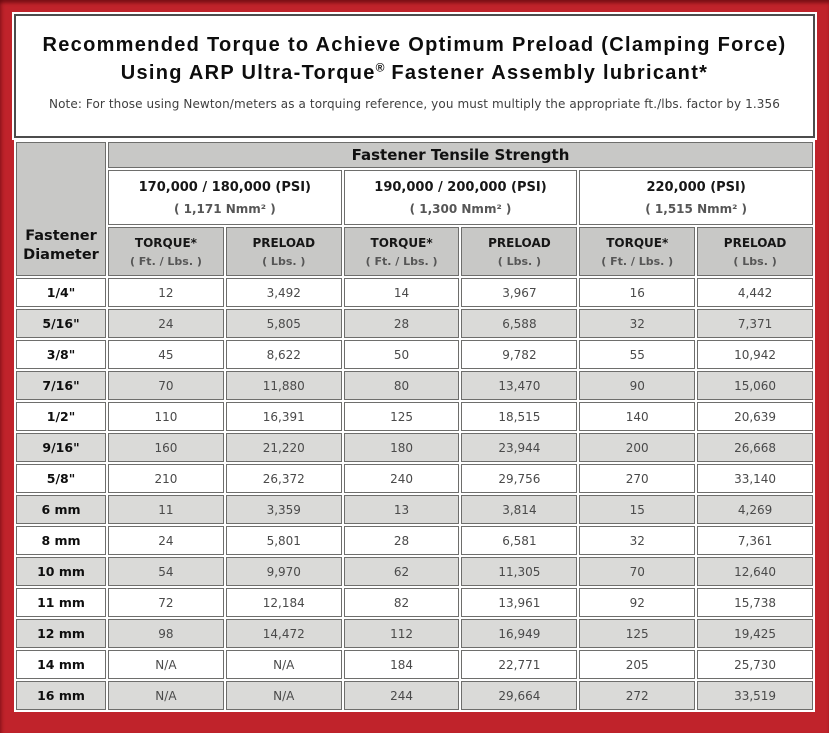 The width and height of the screenshot is (829, 733). Describe the element at coordinates (637, 695) in the screenshot. I see `torque-cell: 272` at that location.